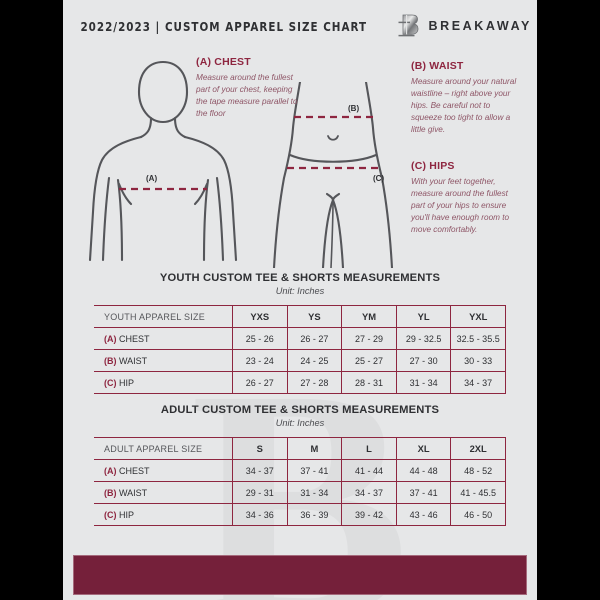 This screenshot has width=600, height=600. I want to click on lower-body-hips-figure, so click(333, 175).